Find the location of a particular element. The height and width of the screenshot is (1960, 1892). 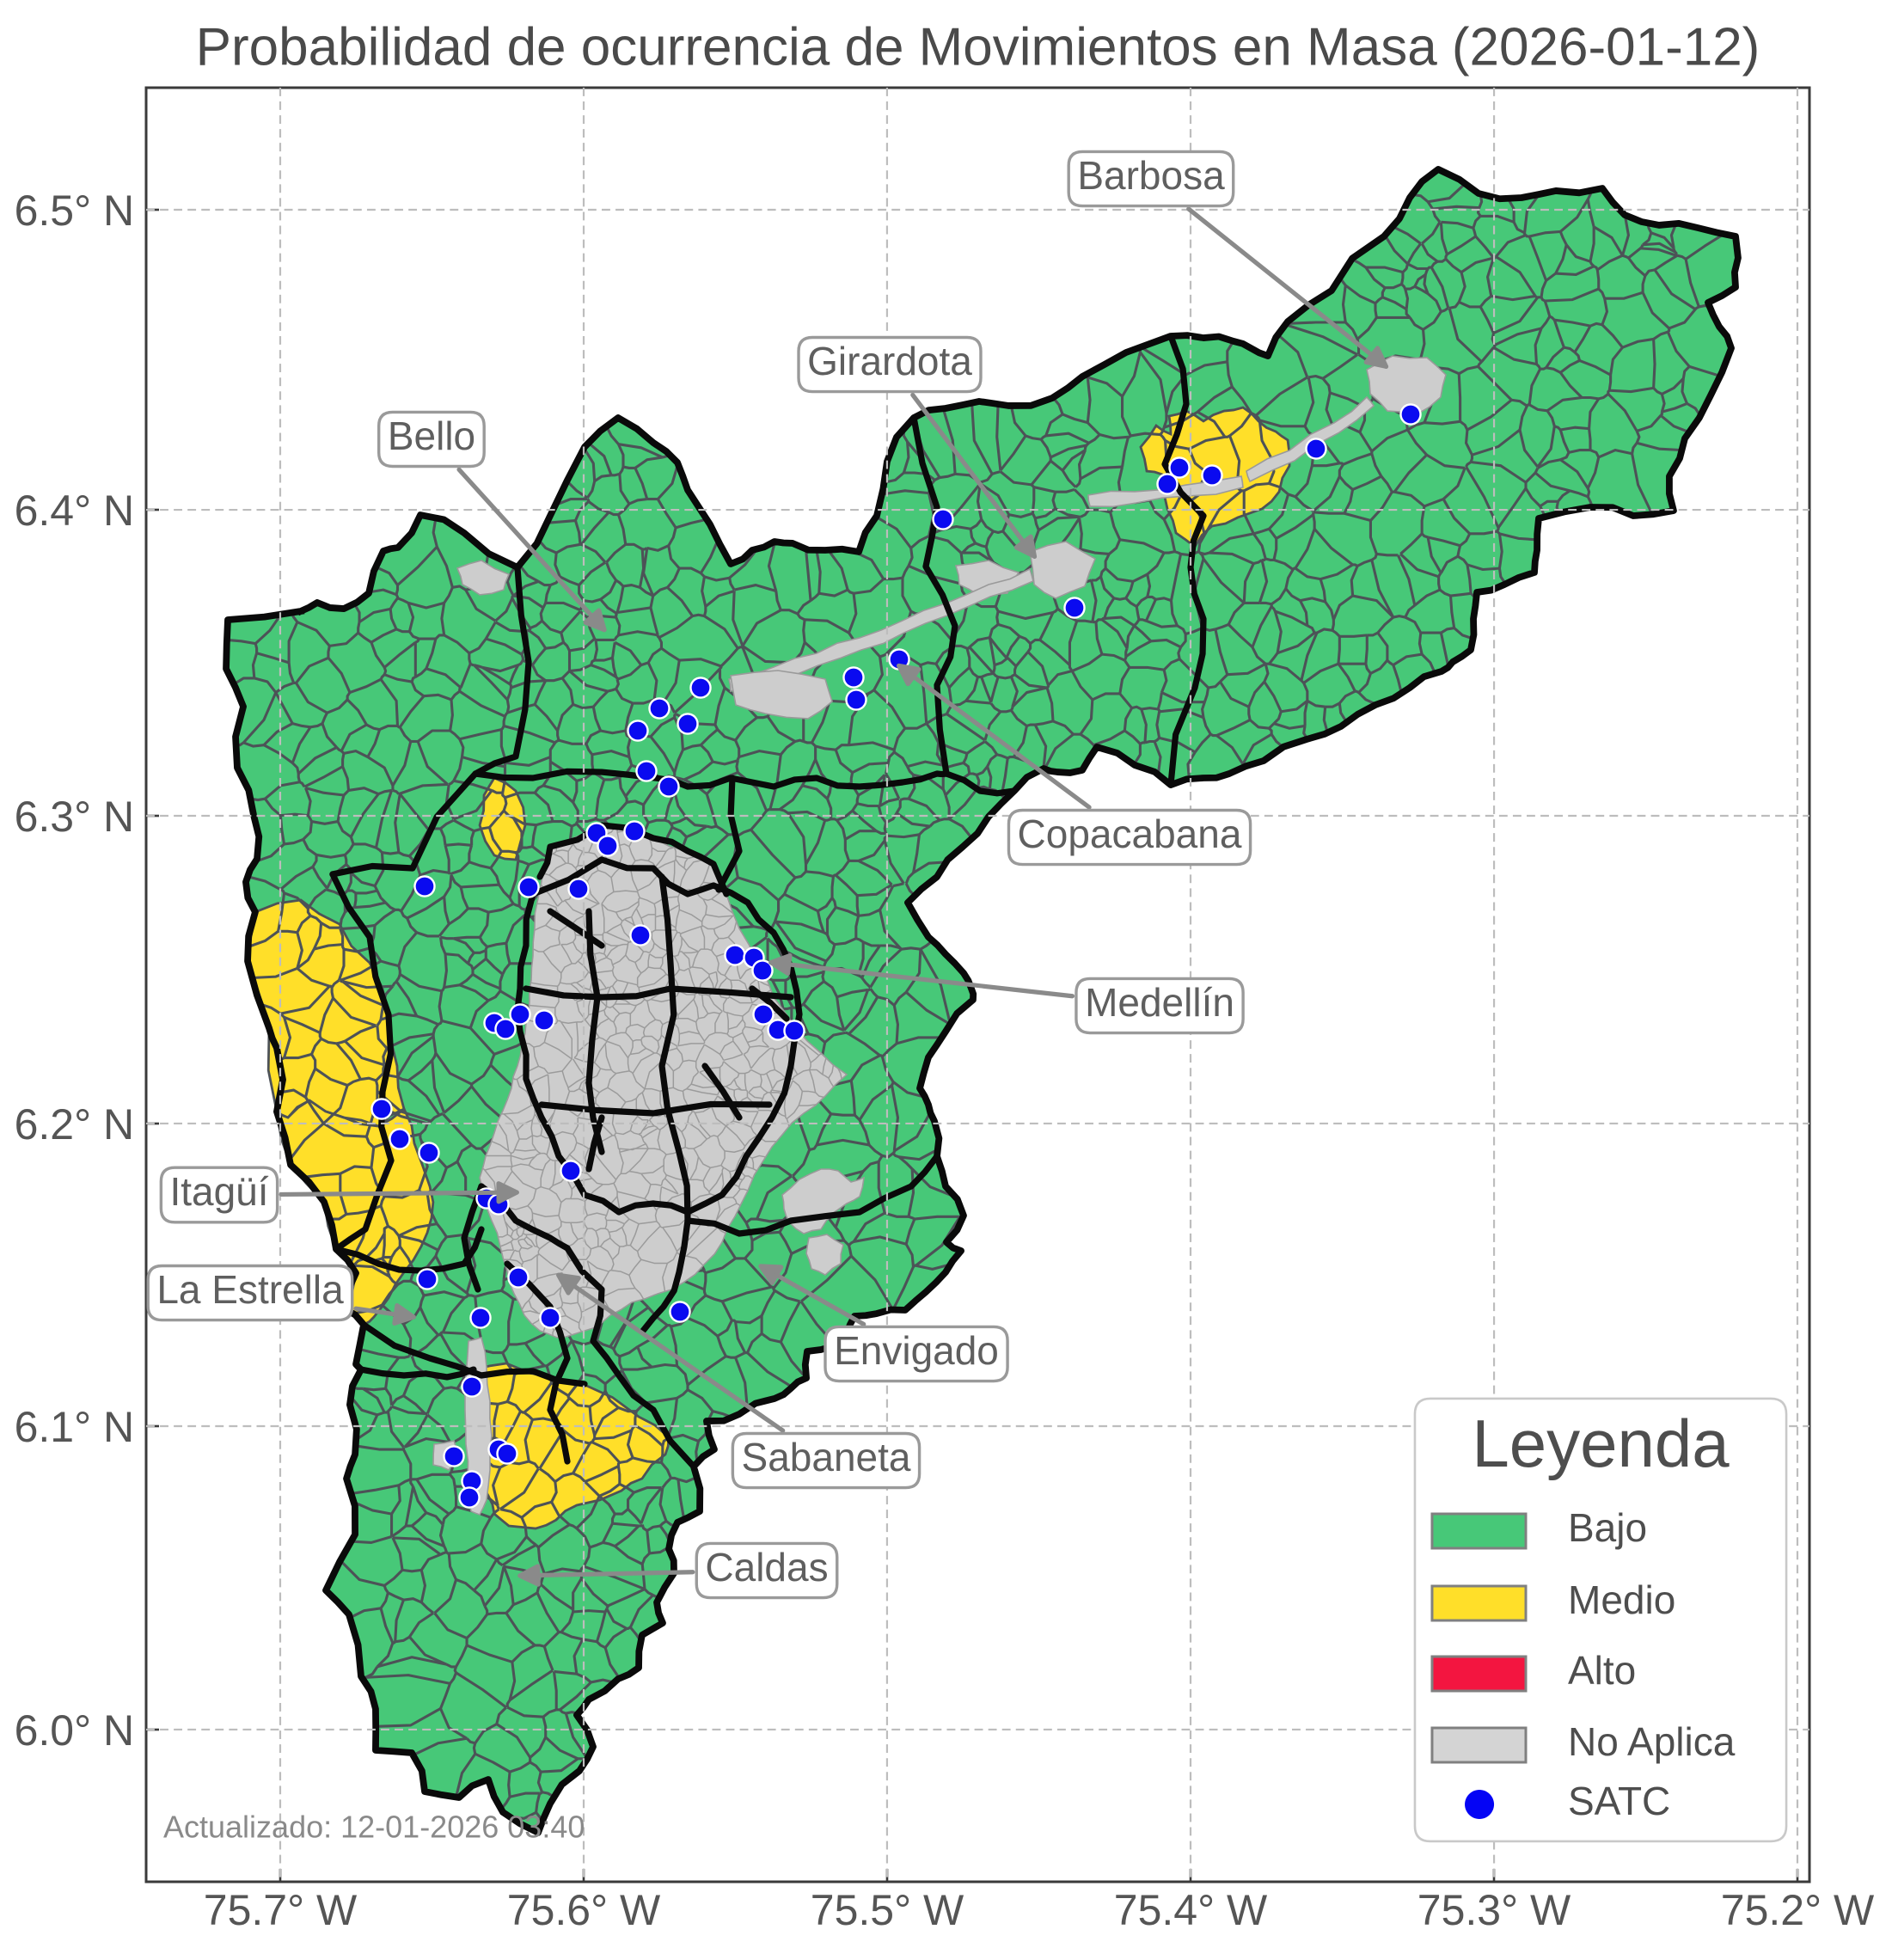

svg-text: Itagüí is located at coordinates (218, 1191).